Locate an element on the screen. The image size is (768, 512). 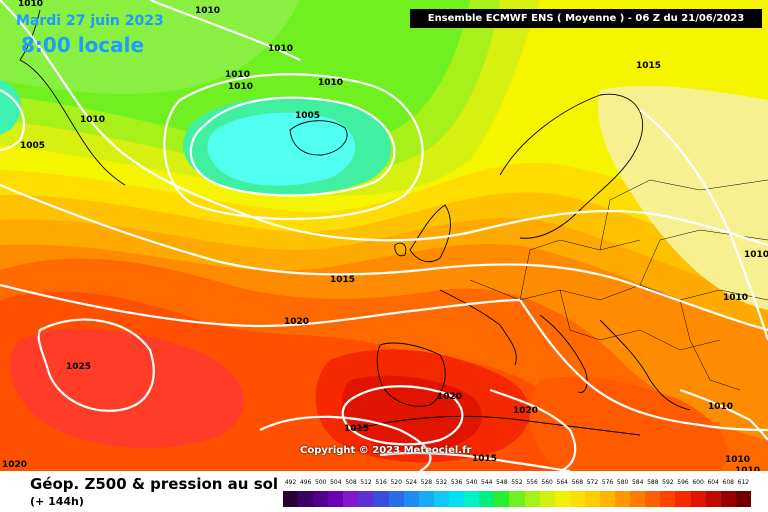
british-isles is located at coordinates (430, 233).